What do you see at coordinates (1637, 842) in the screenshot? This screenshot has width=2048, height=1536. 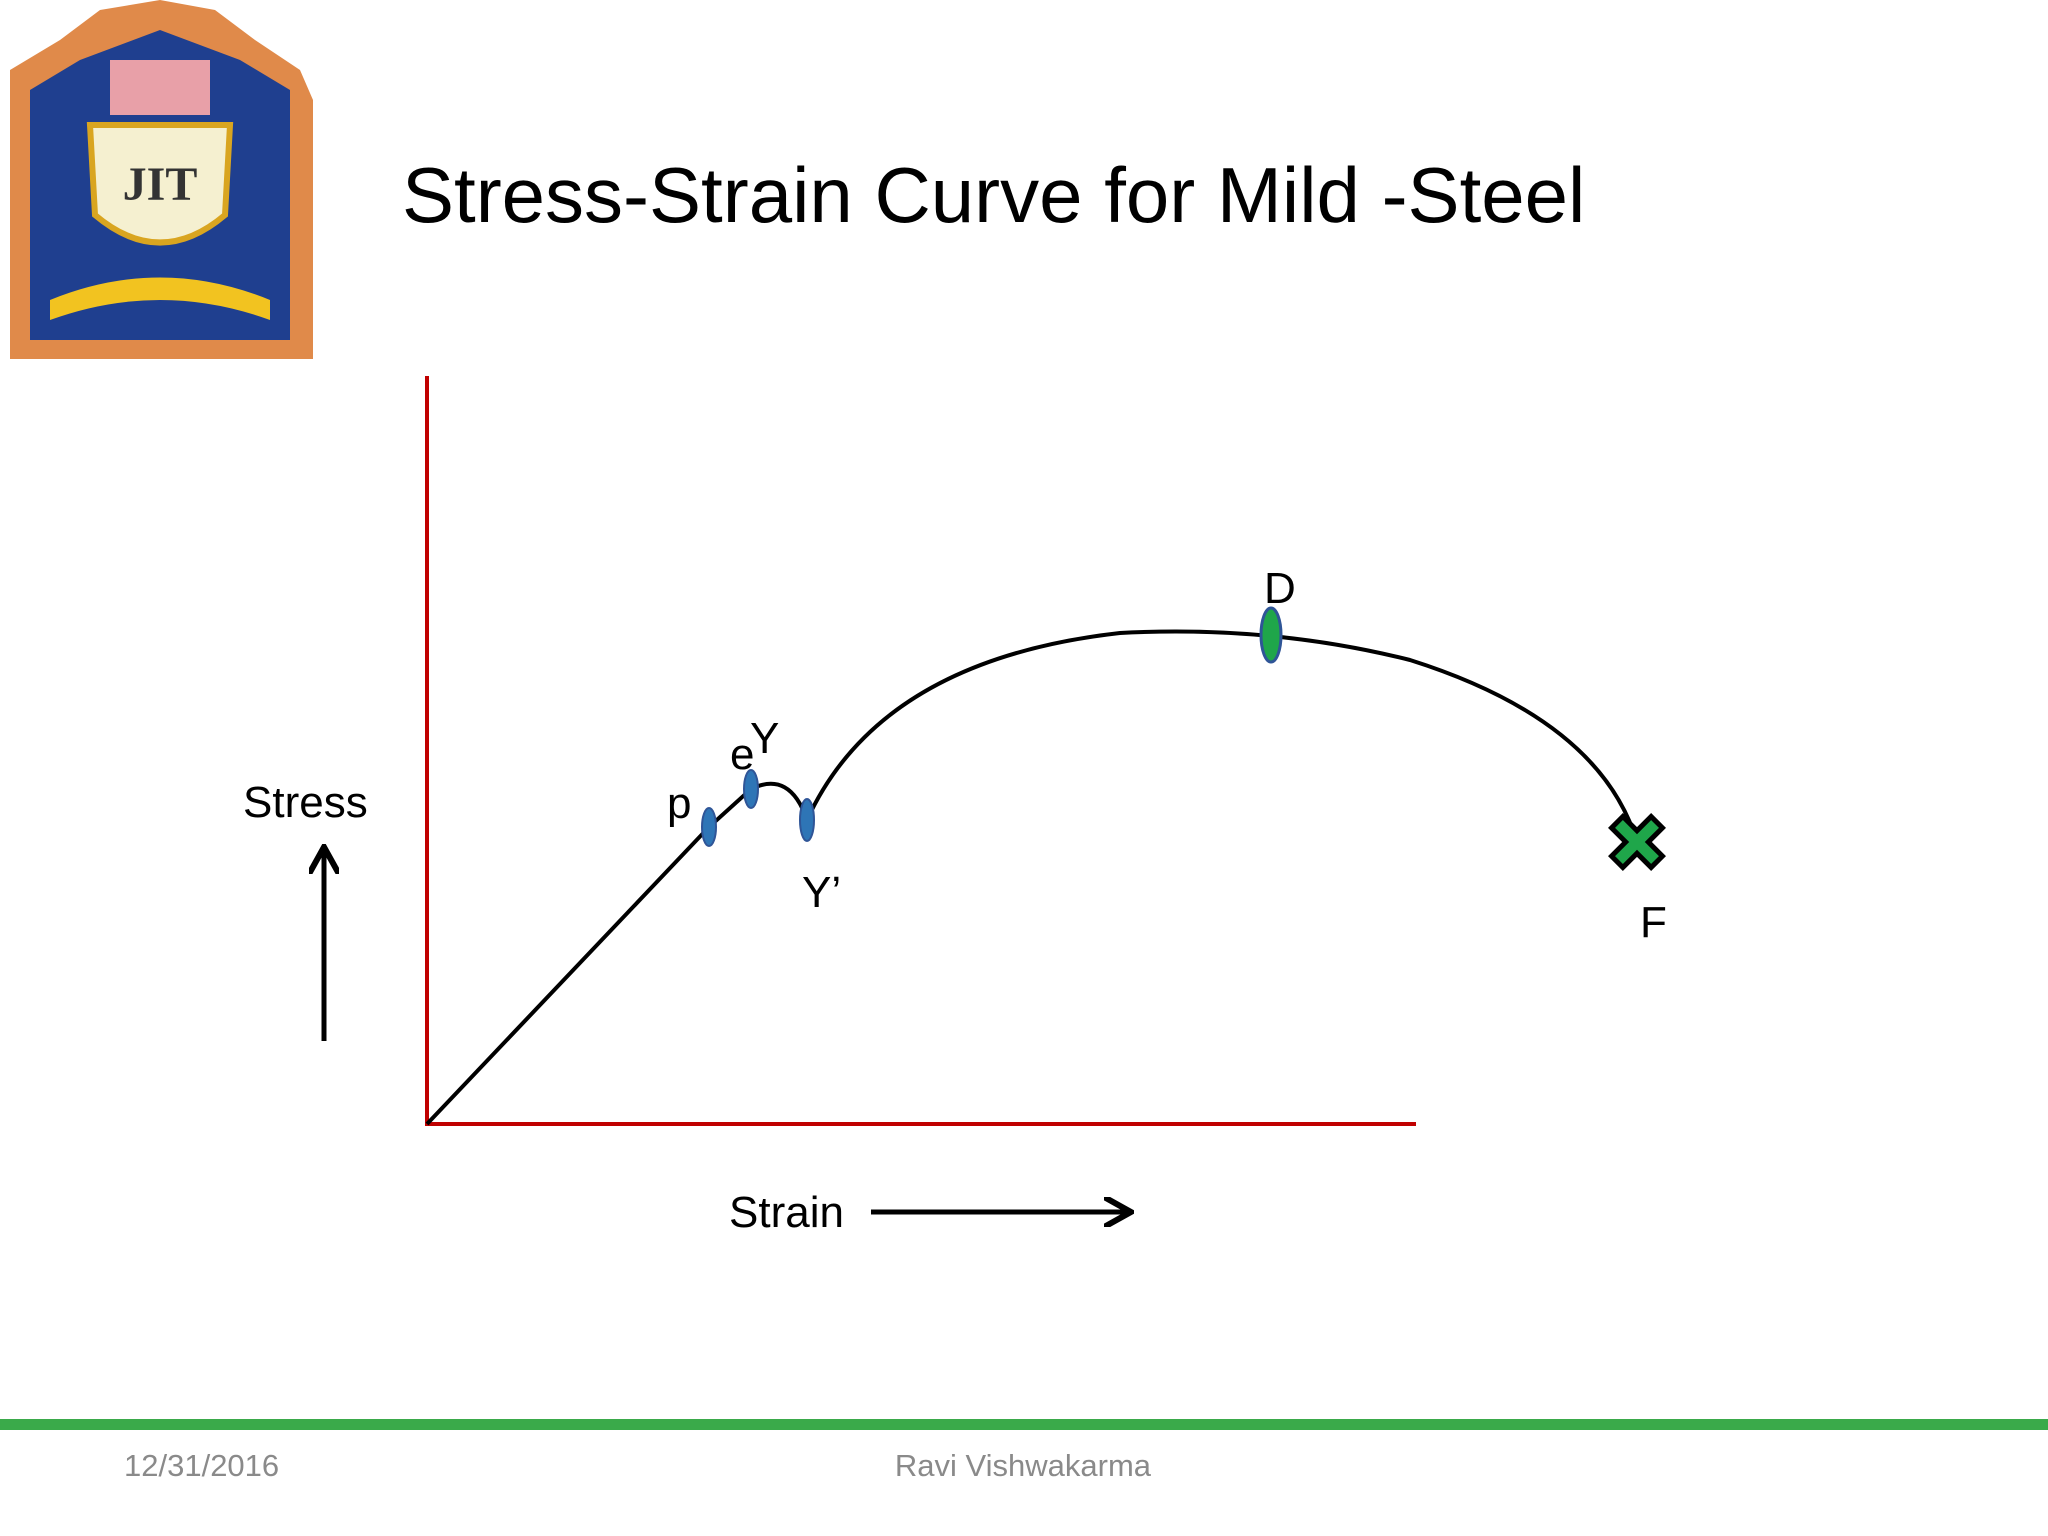 I see `fracture-marker` at bounding box center [1637, 842].